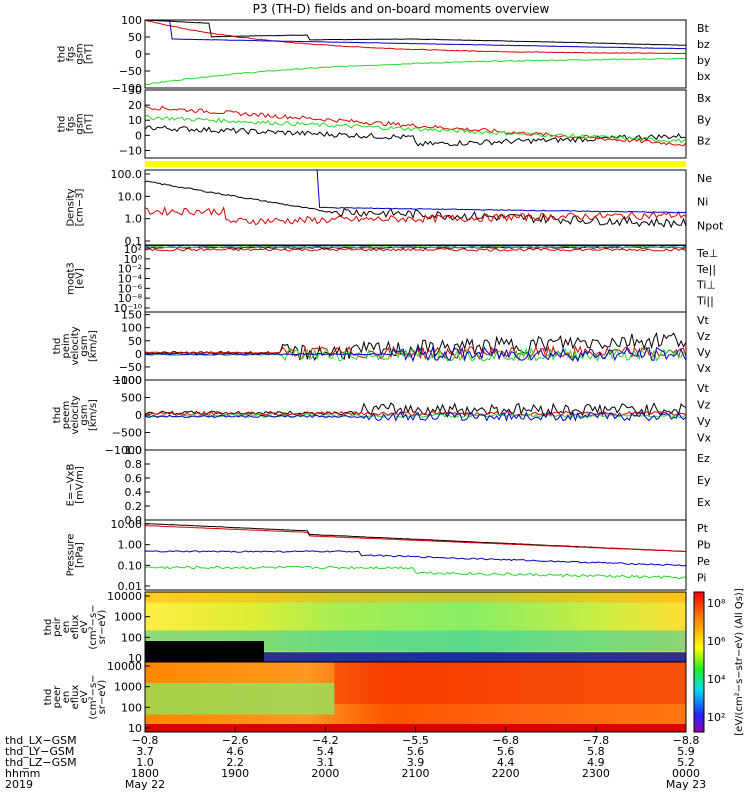 The height and width of the screenshot is (800, 750). I want to click on colorbar: 10⁸ 10⁶ 10⁴ 10² [eV/(cm²−s−str−eV) (All Qs)], so click(719, 662).